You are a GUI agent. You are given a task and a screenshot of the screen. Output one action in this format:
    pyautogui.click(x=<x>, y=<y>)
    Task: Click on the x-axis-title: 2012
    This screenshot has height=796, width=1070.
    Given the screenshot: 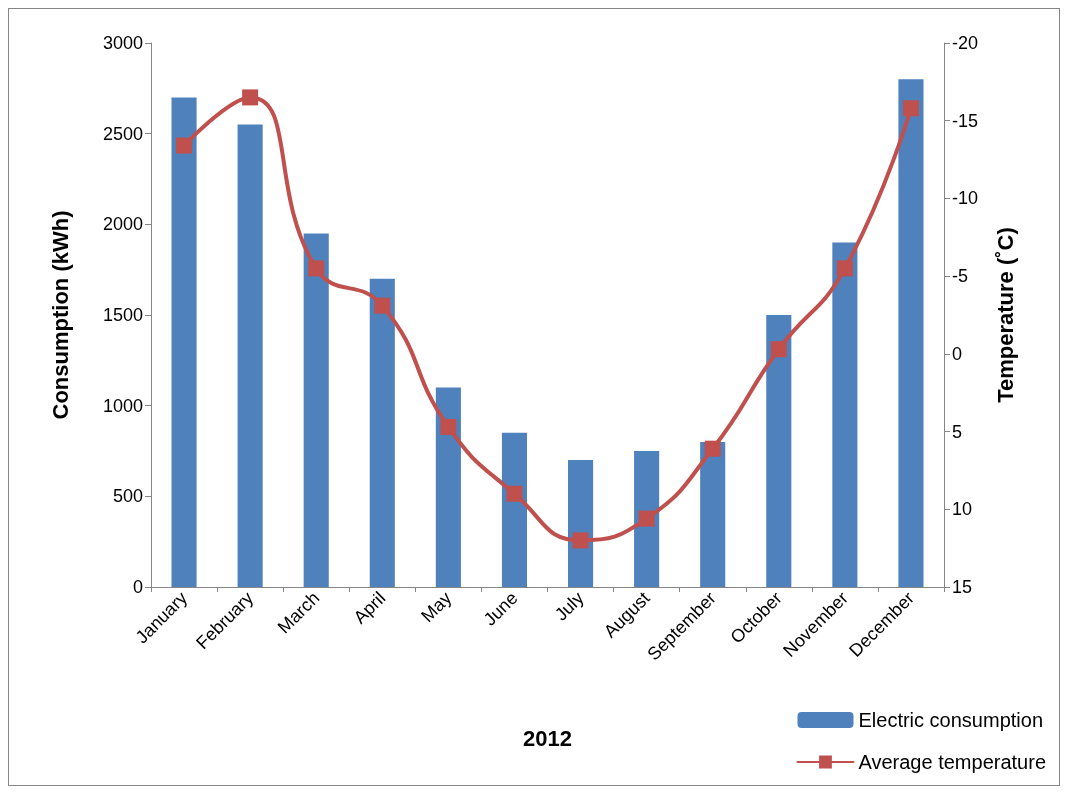 What is the action you would take?
    pyautogui.click(x=547, y=738)
    